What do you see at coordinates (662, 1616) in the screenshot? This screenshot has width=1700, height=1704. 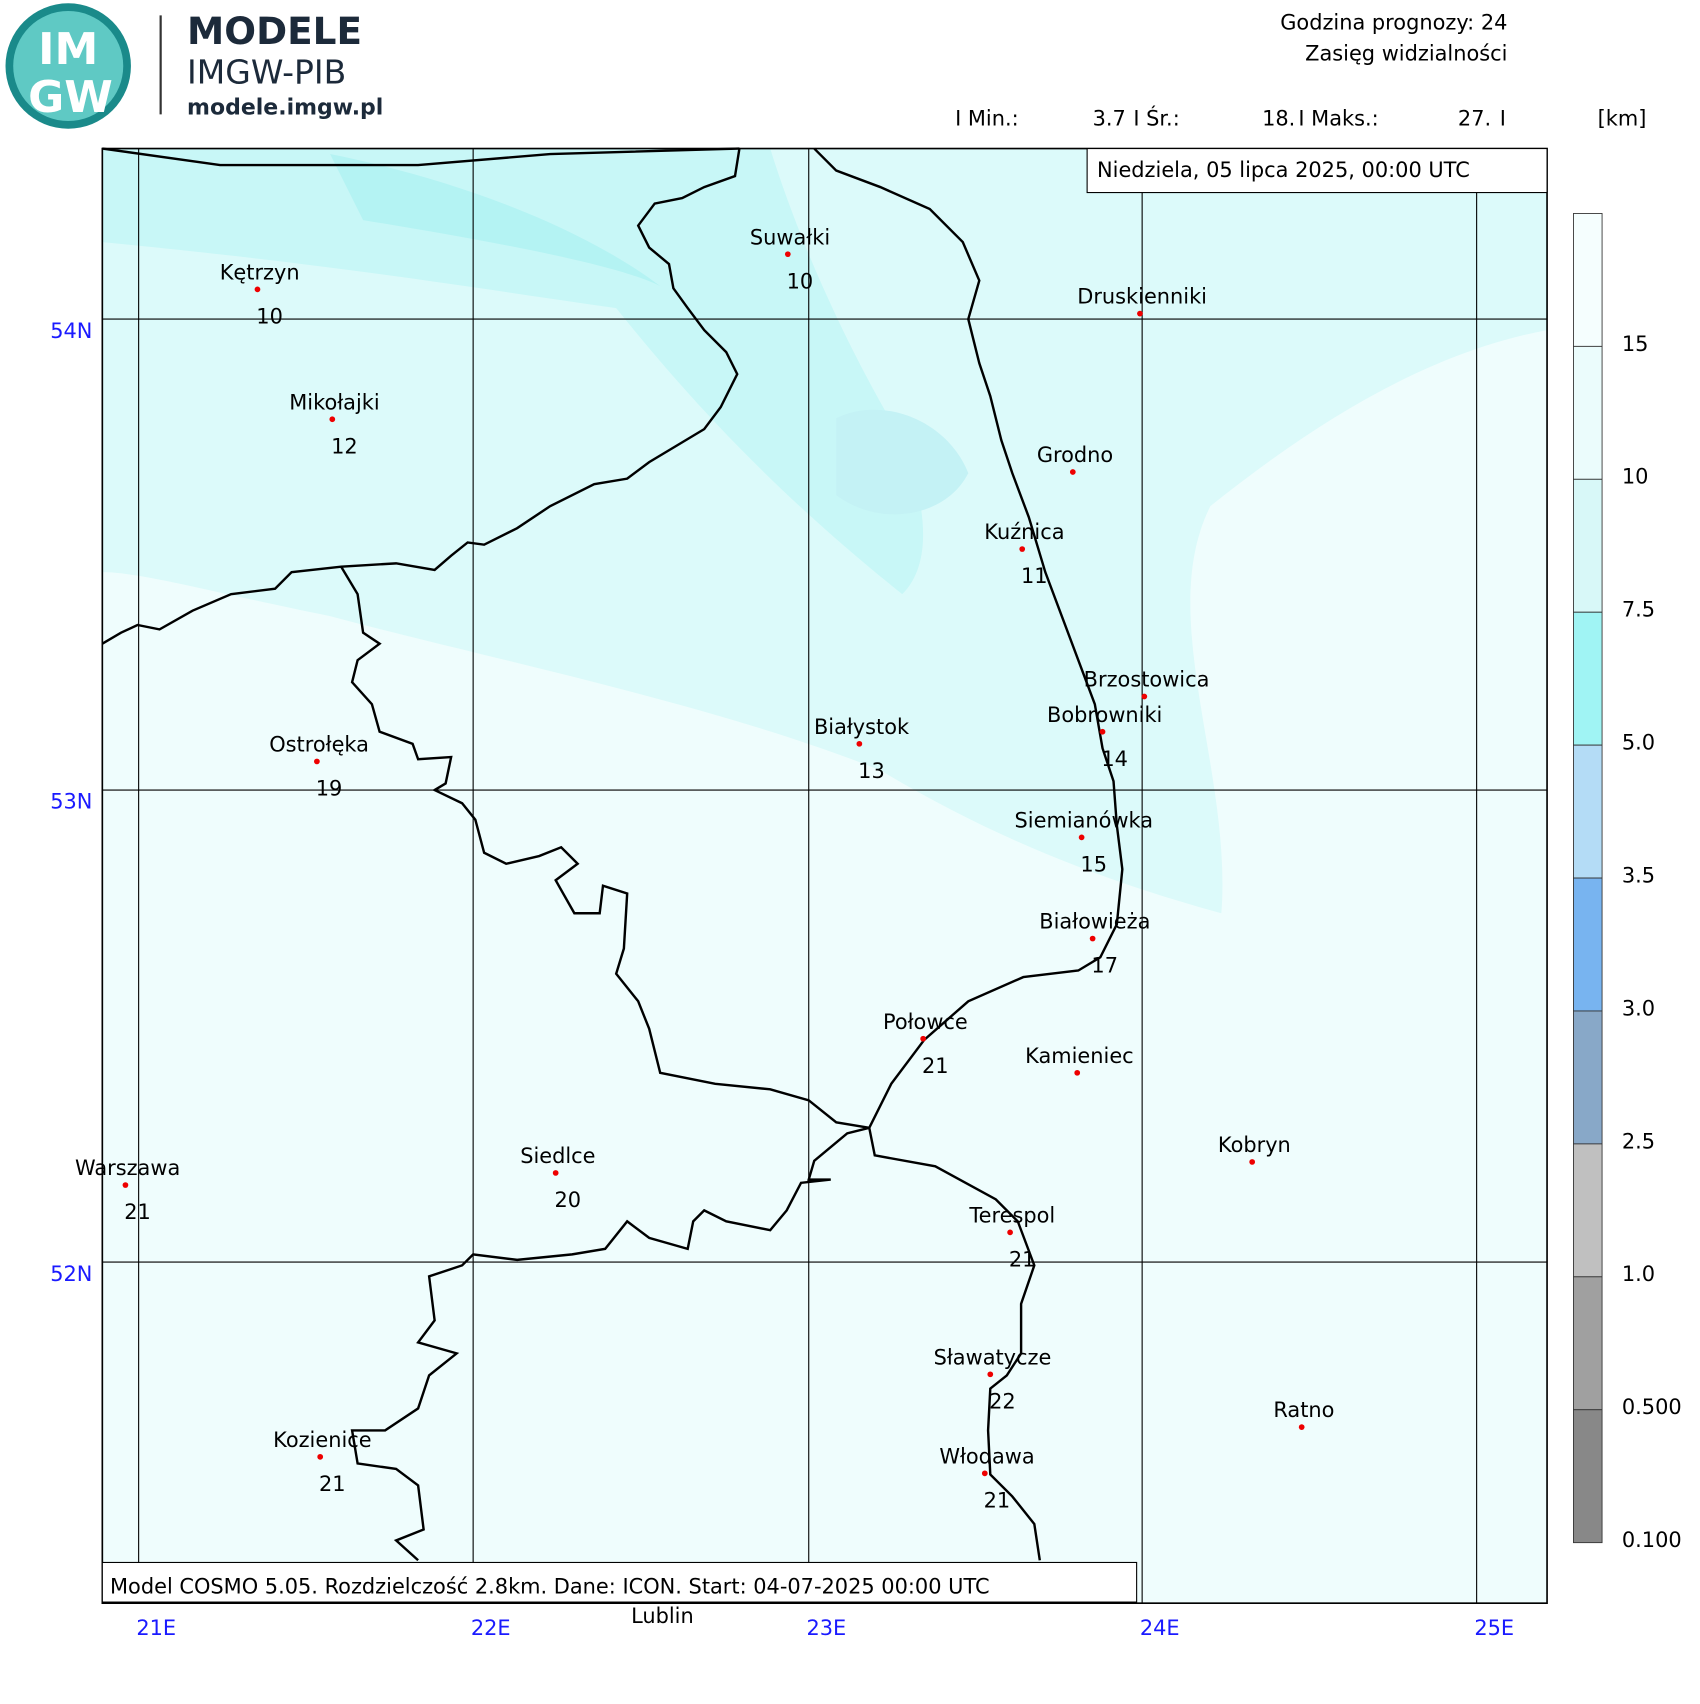 I see `city-name: Lublin` at bounding box center [662, 1616].